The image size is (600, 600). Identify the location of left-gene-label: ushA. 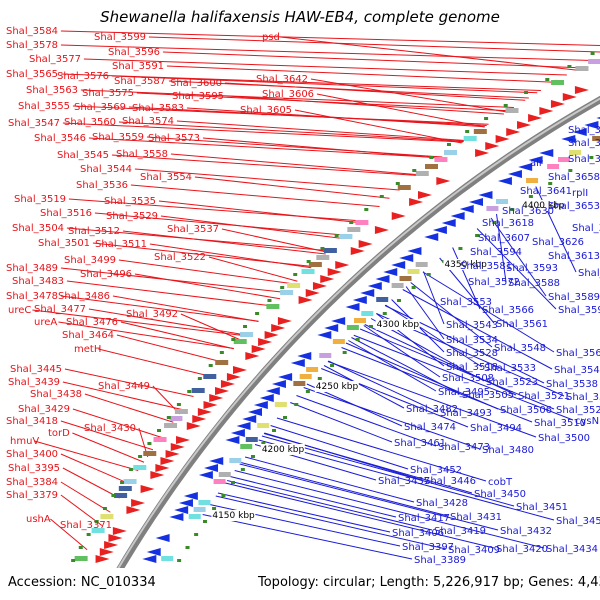
(38, 519).